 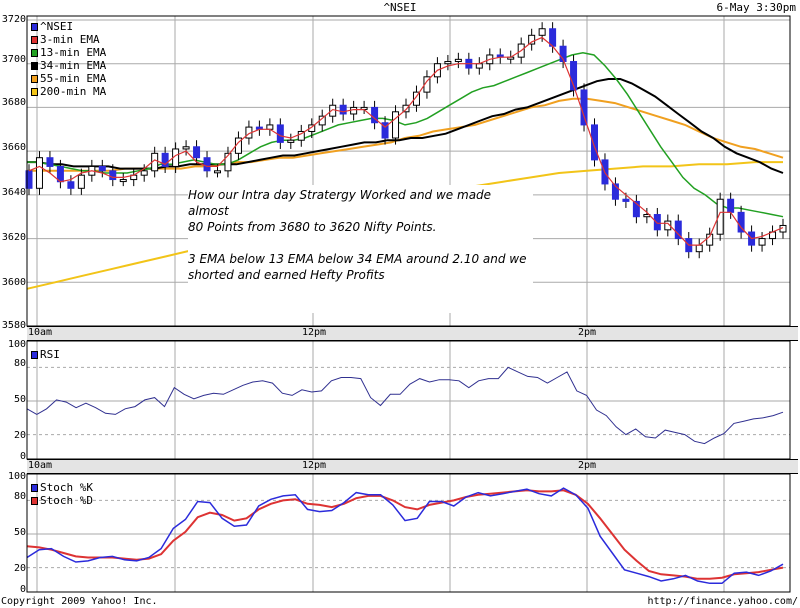 I want to click on rsi-y-tick: 50, so click(x=19, y=399).